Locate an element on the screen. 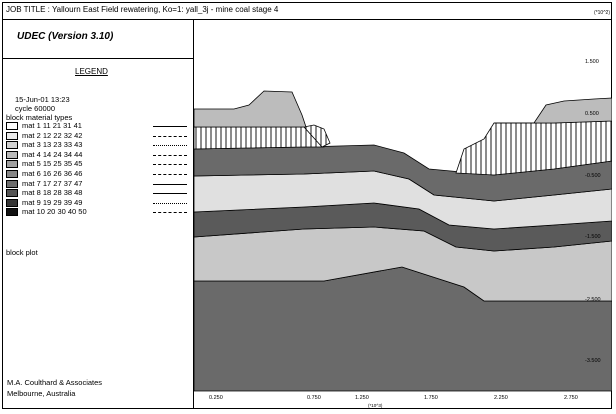  material-label: mat 9 19 29 39 49 is located at coordinates (52, 202).